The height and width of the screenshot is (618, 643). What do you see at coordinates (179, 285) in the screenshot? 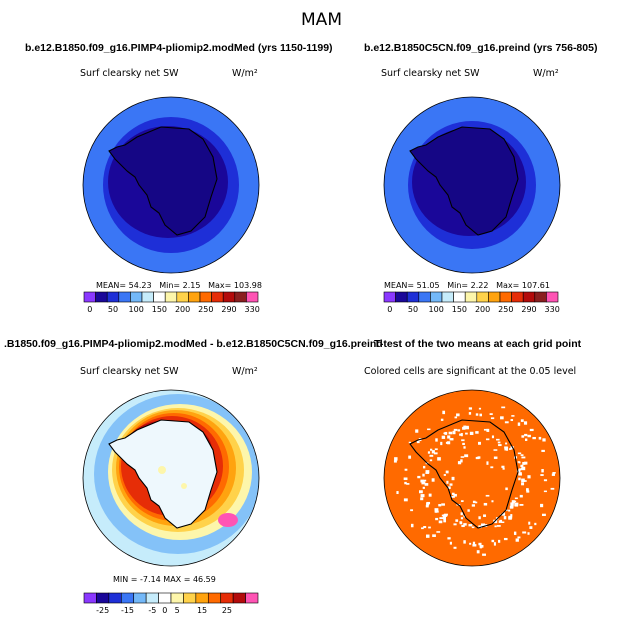
I see `panel1-stats: MEAN= 54.23 Min= 2.15 Max= 103.98` at bounding box center [179, 285].